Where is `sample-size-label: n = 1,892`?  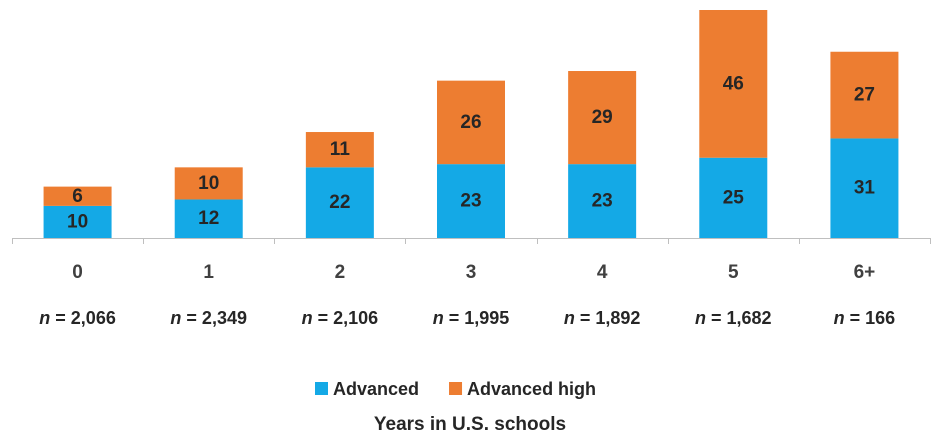 sample-size-label: n = 1,892 is located at coordinates (602, 318).